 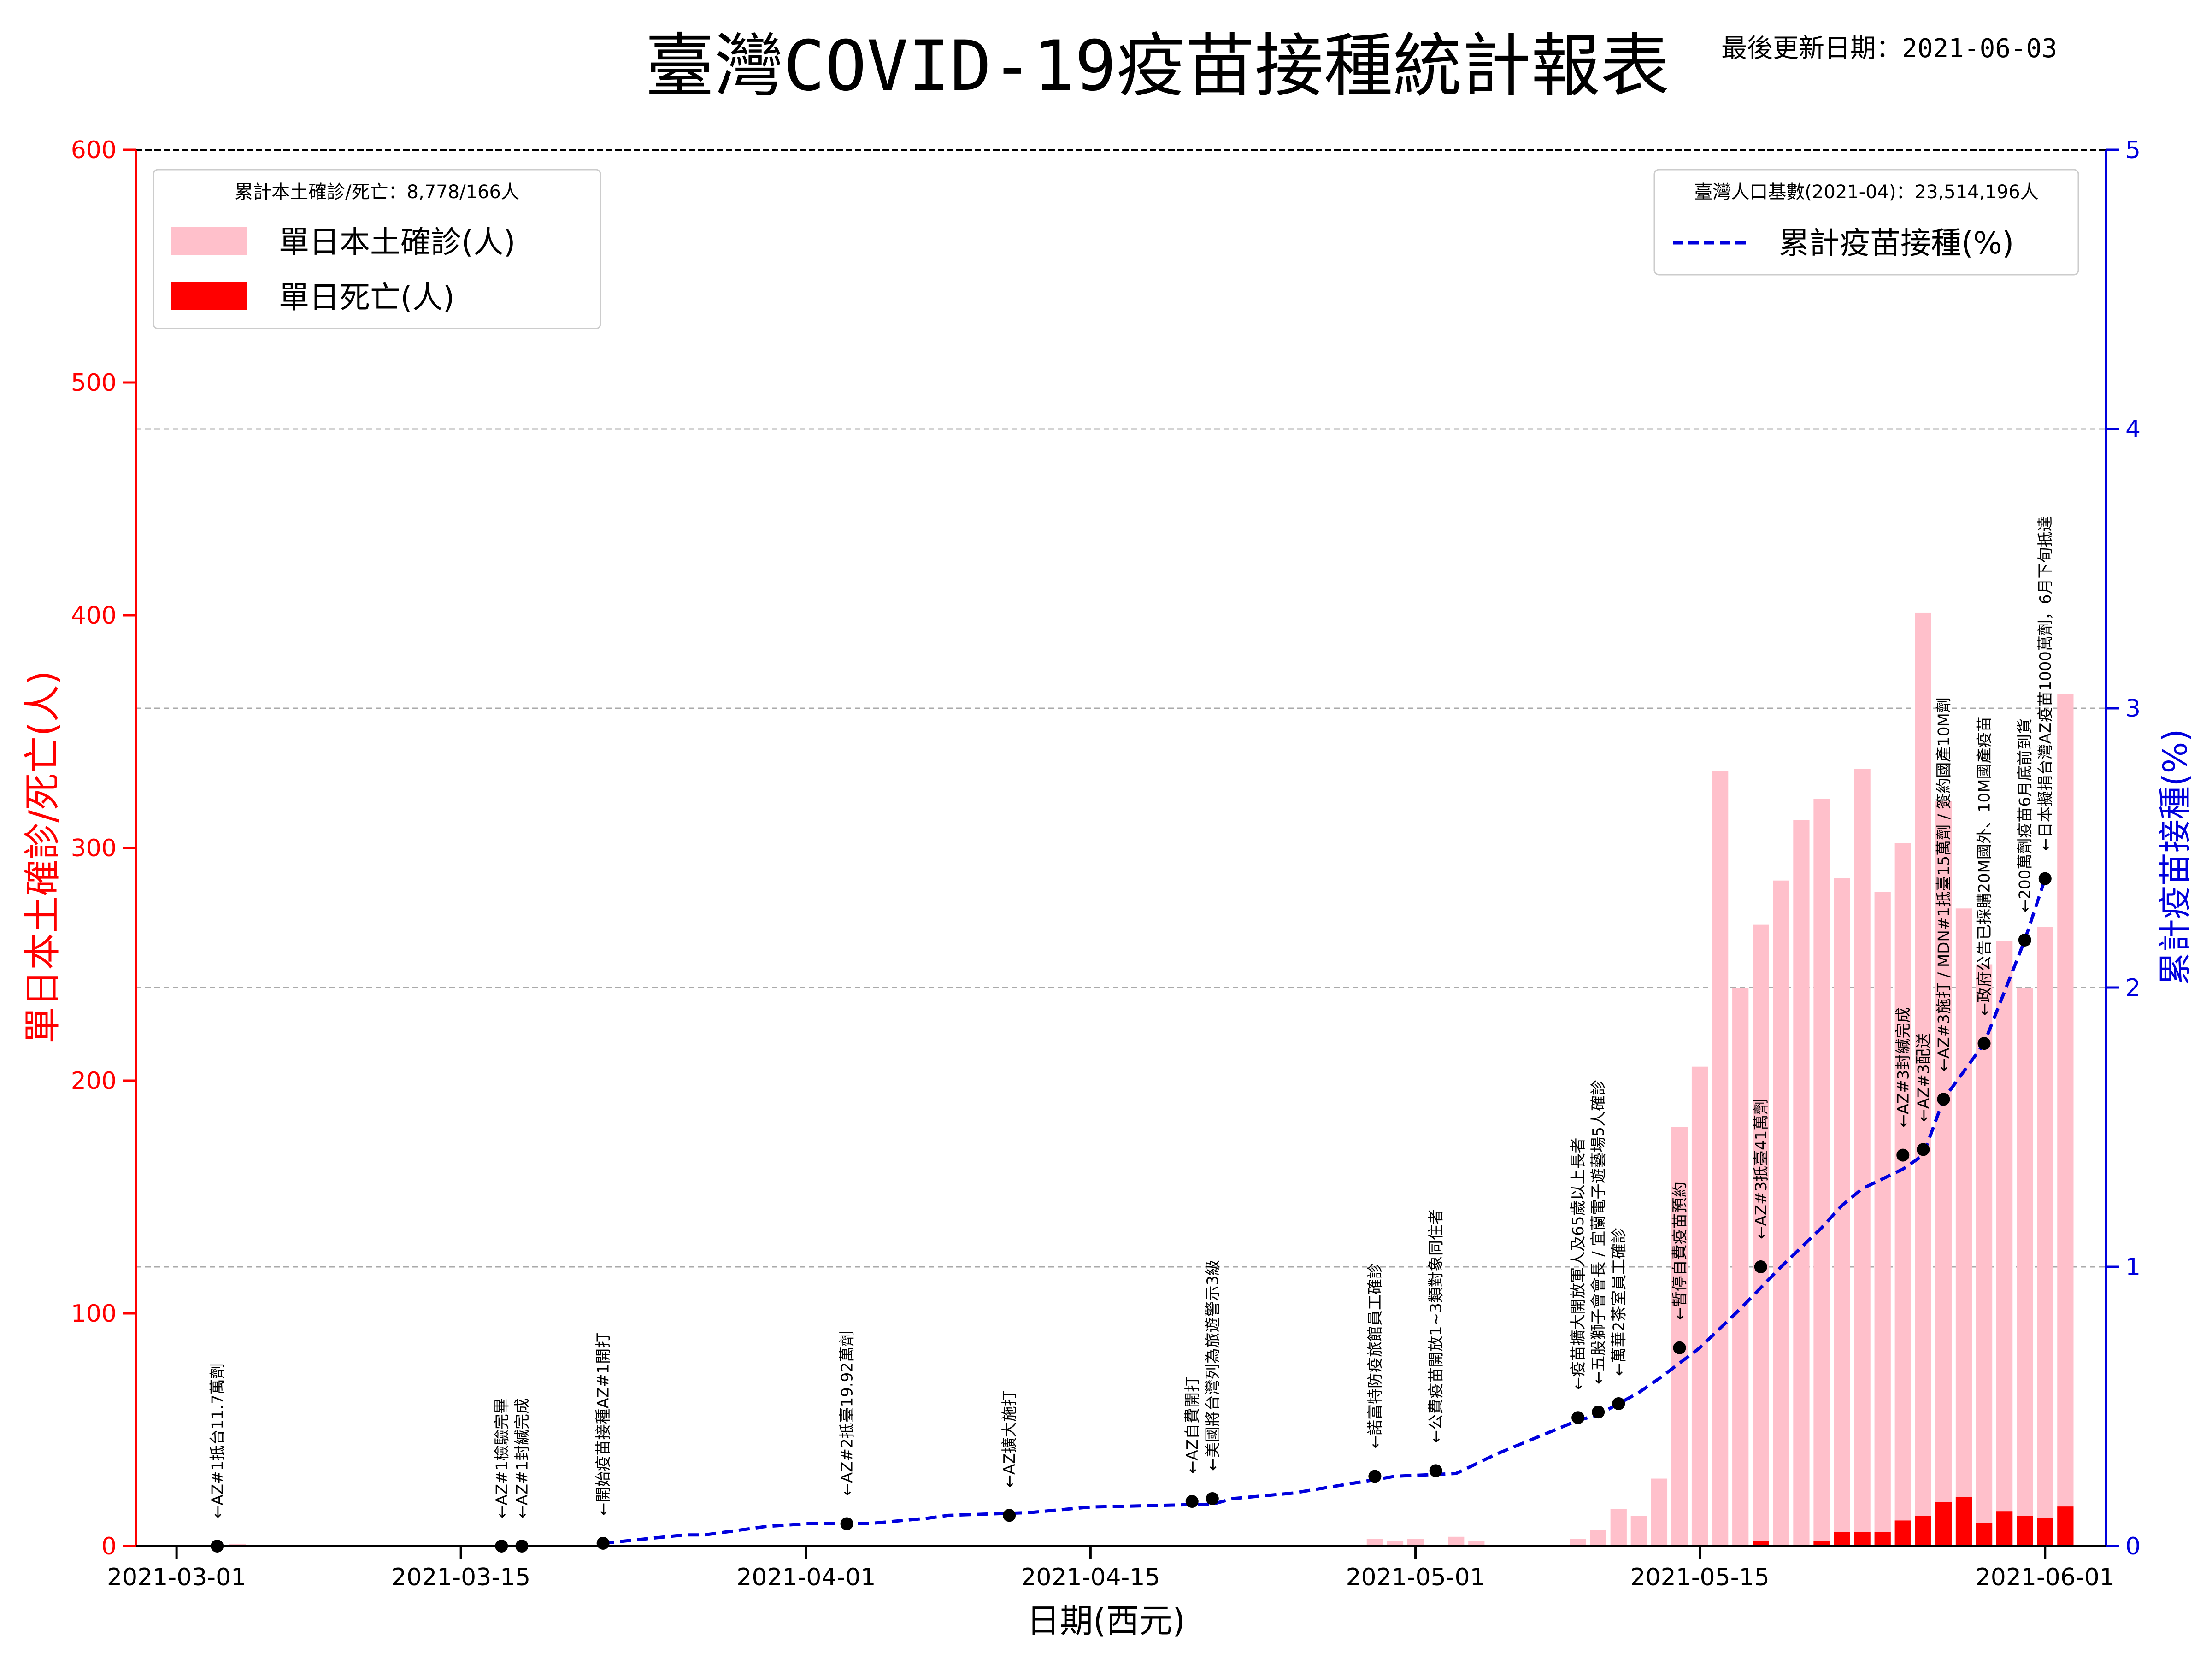 I want to click on y-tick-label-left: 400, so click(x=94, y=615).